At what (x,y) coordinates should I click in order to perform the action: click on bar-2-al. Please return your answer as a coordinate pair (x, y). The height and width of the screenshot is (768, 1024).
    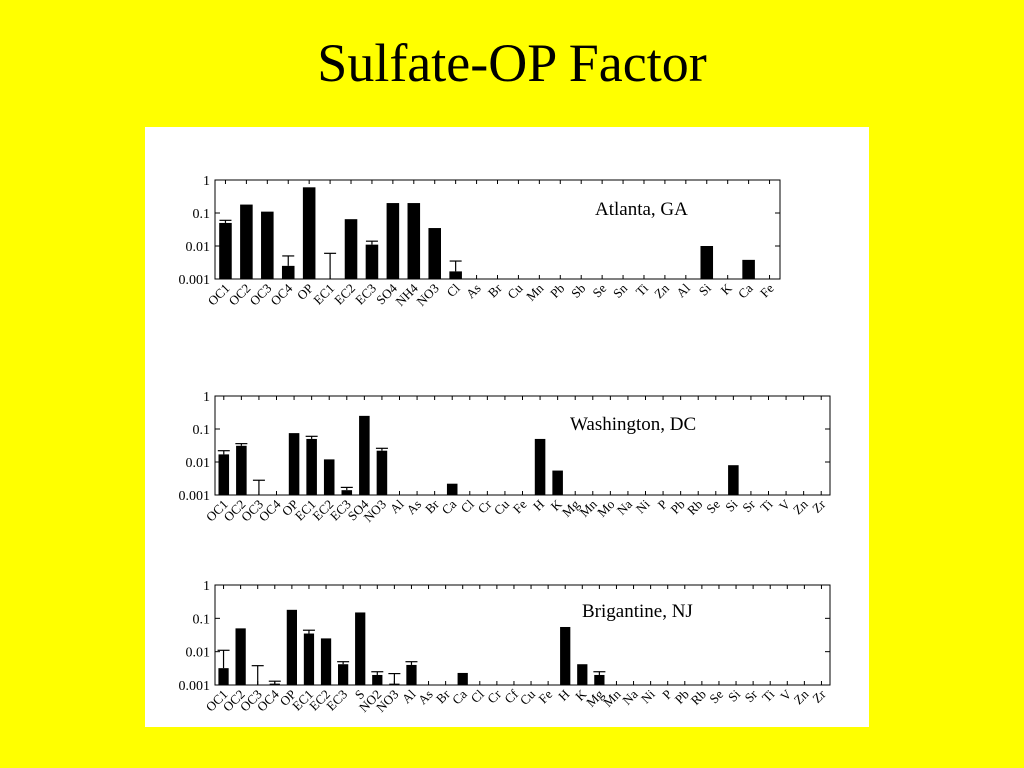
    Looking at the image, I should click on (411, 674).